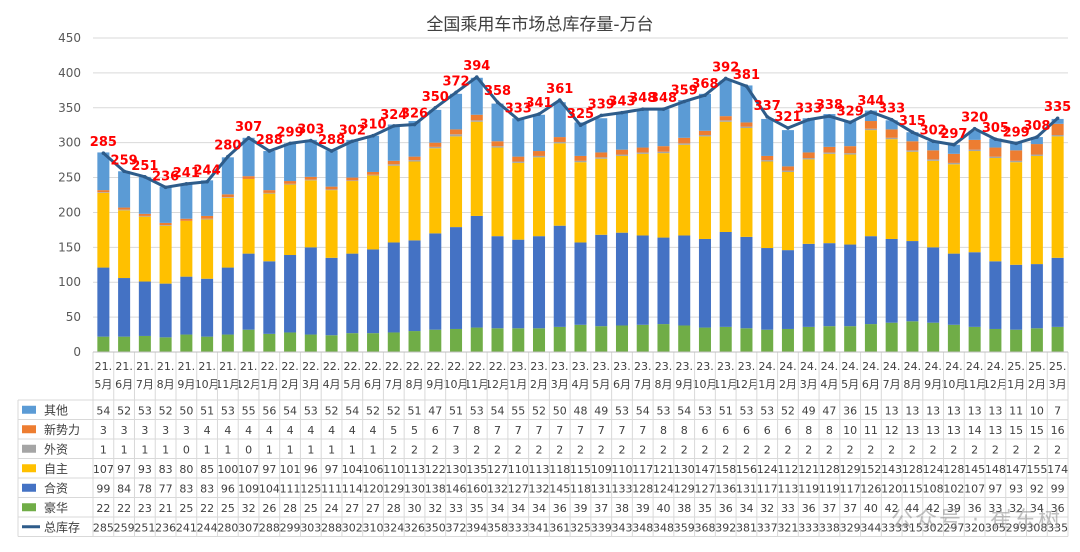  What do you see at coordinates (725, 67) in the screenshot?
I see `total-data-label: 392` at bounding box center [725, 67].